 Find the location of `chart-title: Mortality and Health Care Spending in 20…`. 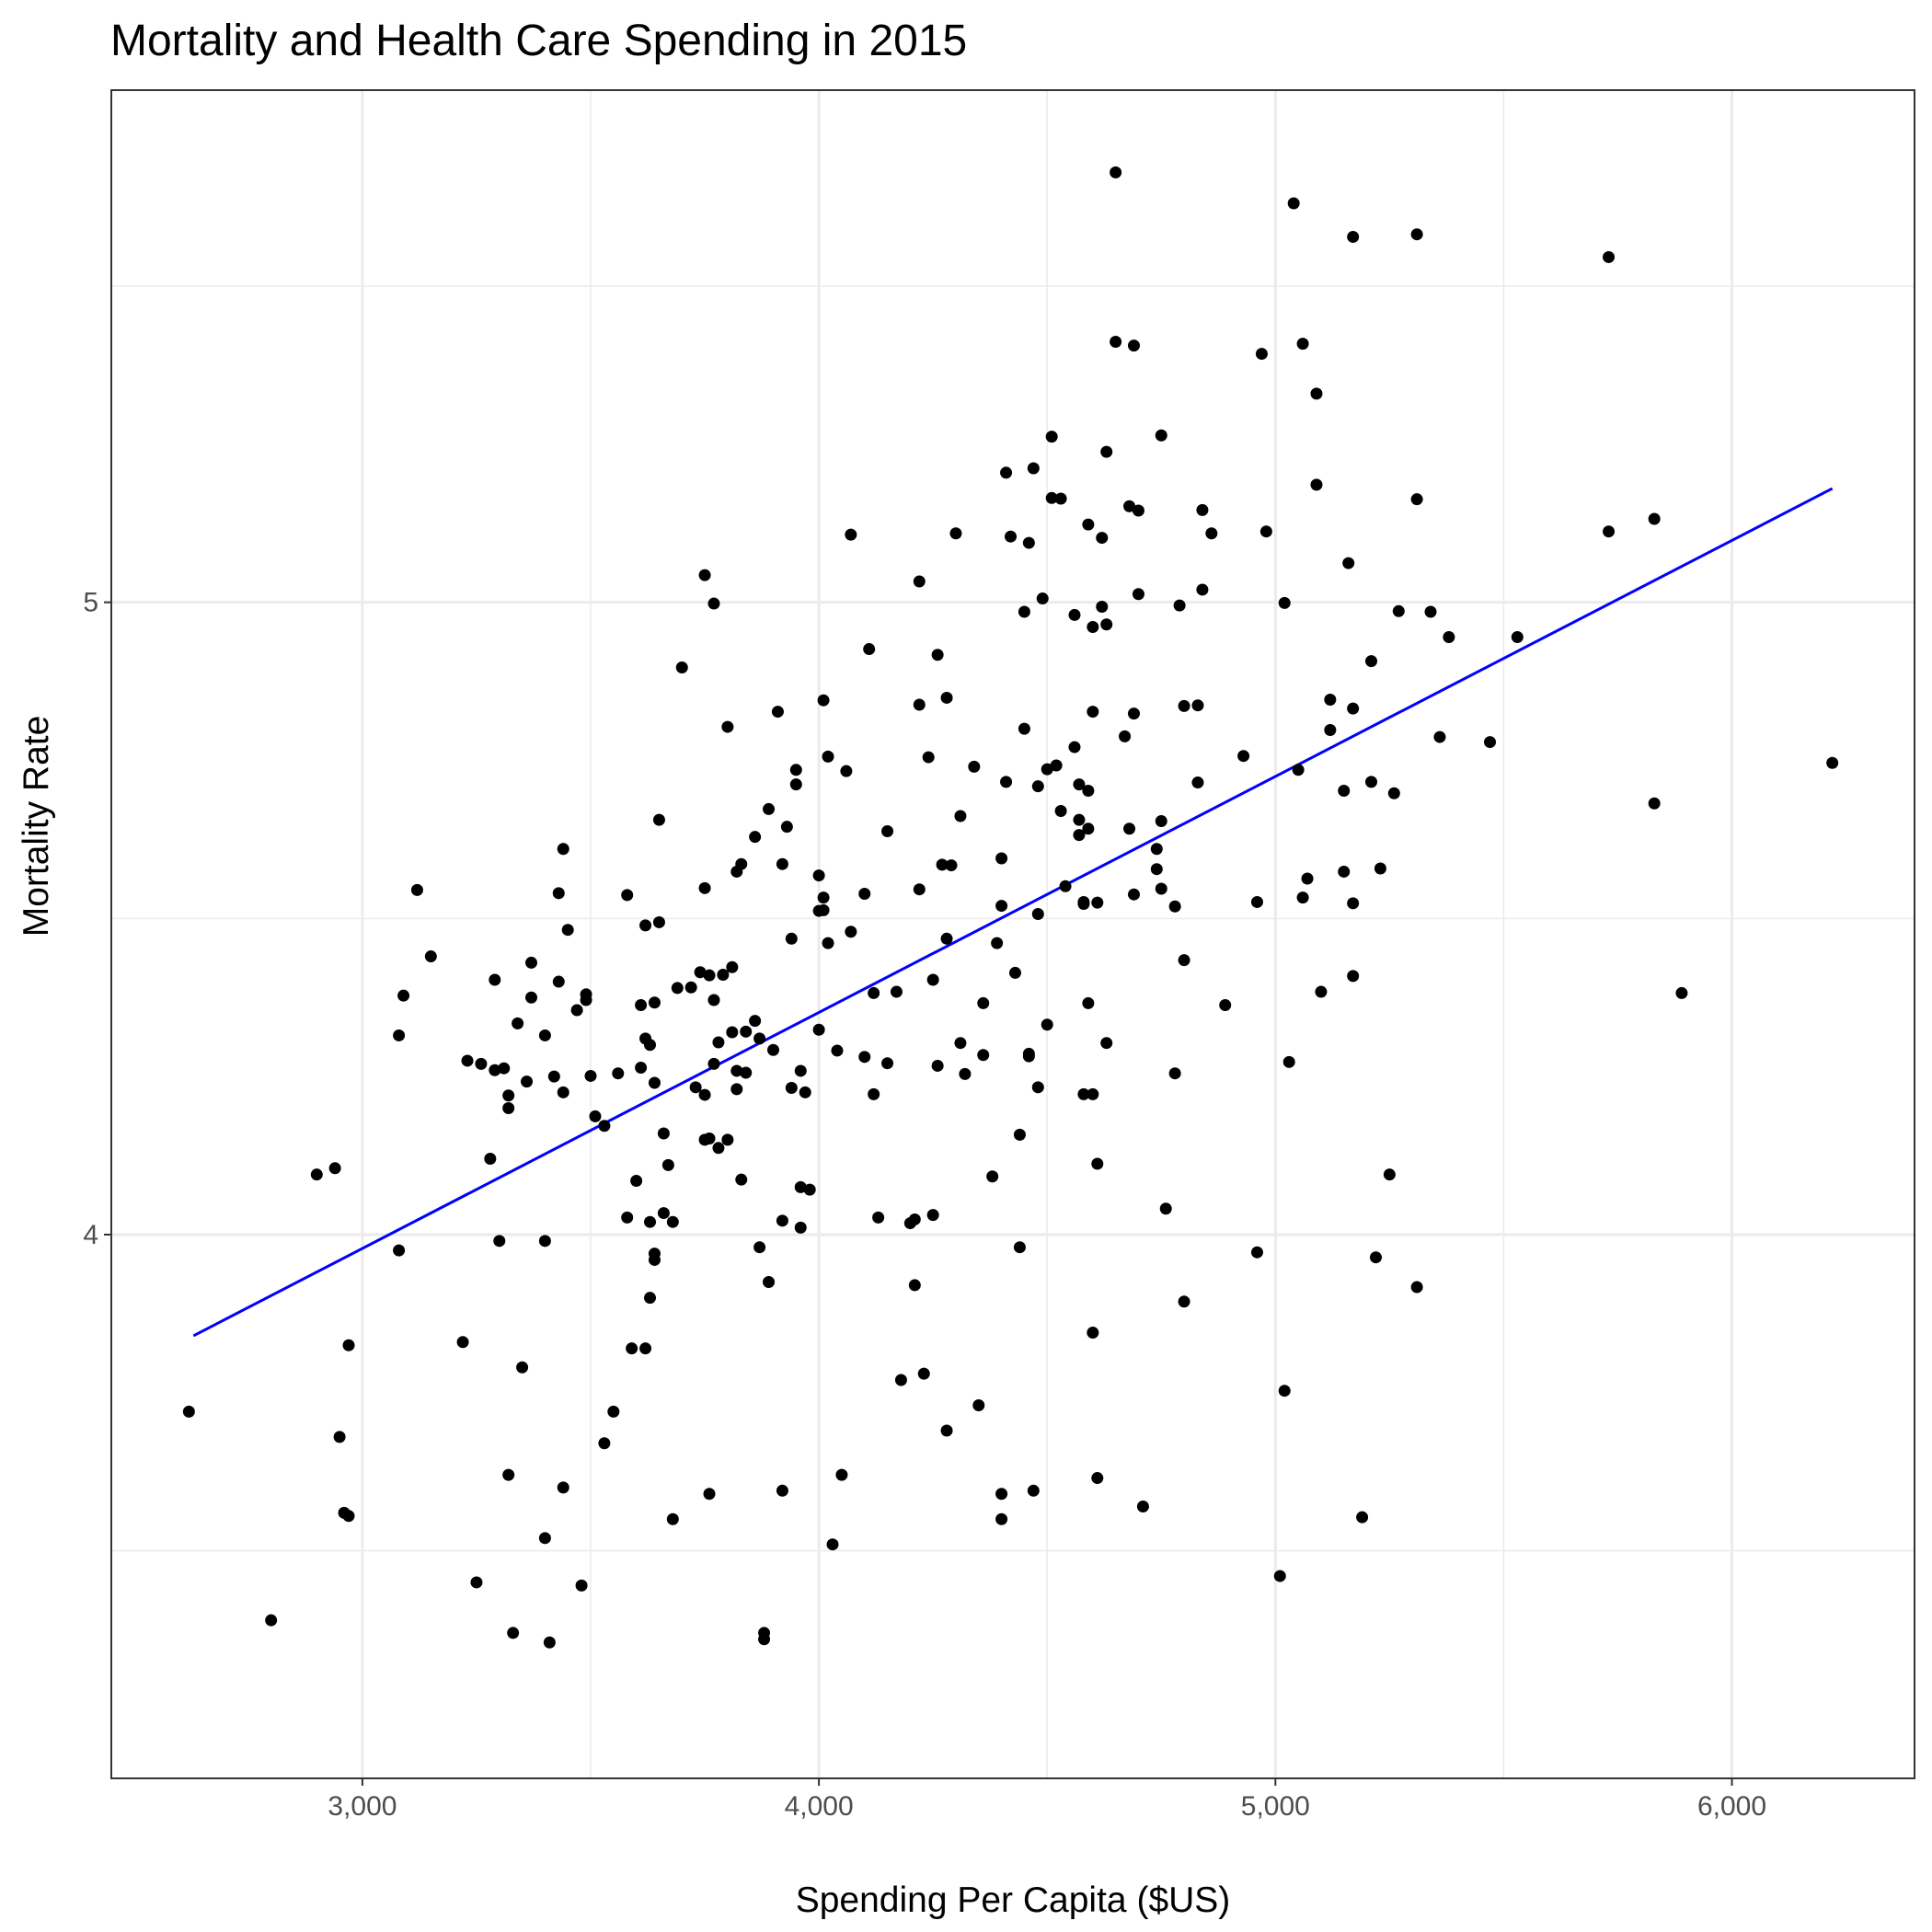

chart-title: Mortality and Health Care Spending in 20… is located at coordinates (538, 41).